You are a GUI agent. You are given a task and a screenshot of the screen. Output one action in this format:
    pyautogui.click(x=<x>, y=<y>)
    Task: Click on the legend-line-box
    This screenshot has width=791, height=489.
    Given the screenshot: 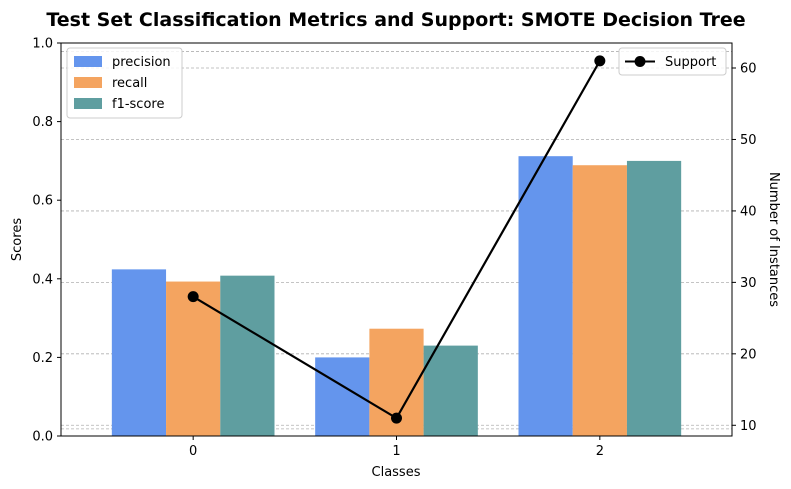 What is the action you would take?
    pyautogui.click(x=672, y=61)
    